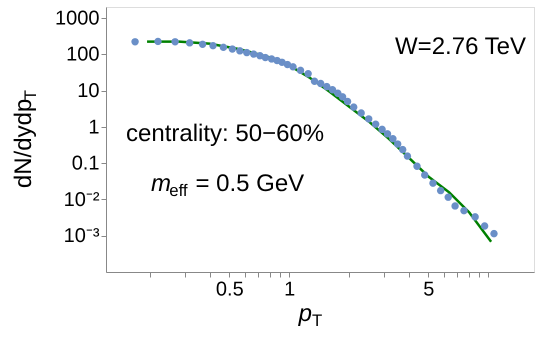 Image resolution: width=542 pixels, height=350 pixels. Describe the element at coordinates (94, 127) in the screenshot. I see `y-tick-label: 1` at that location.